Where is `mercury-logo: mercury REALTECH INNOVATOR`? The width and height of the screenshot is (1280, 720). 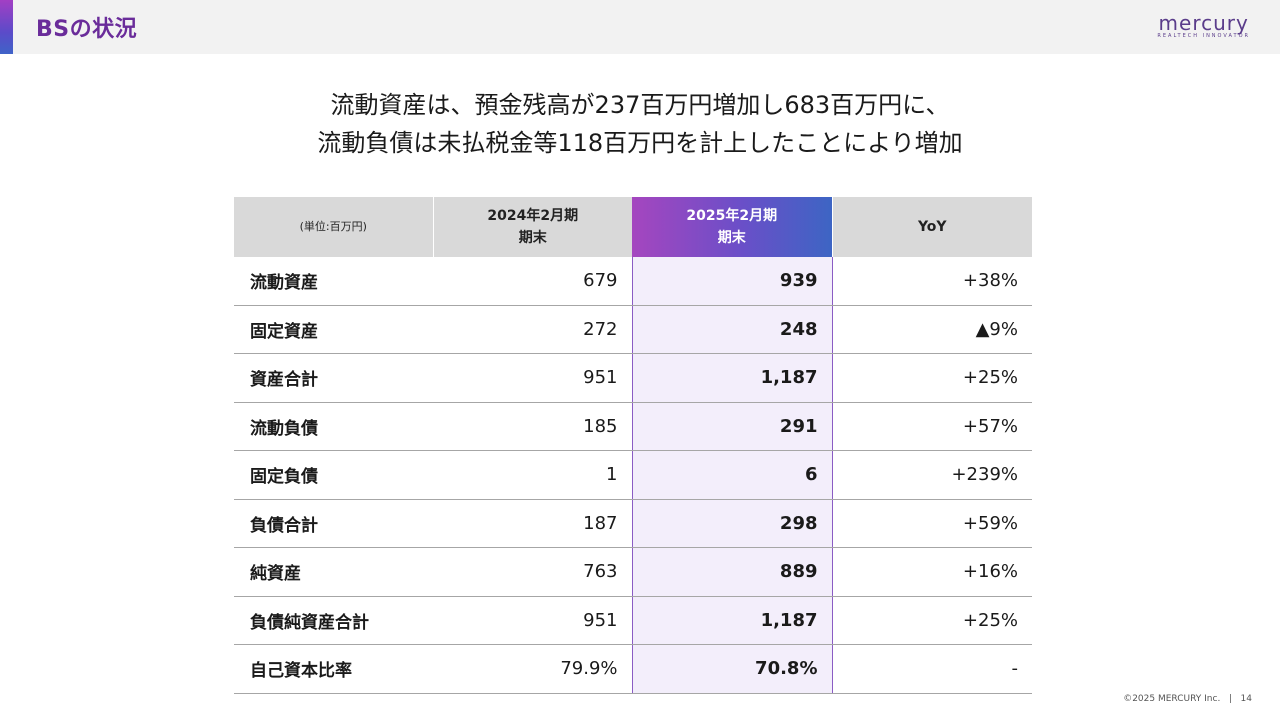
mercury-logo: mercury REALTECH INNOVATOR is located at coordinates (1203, 25).